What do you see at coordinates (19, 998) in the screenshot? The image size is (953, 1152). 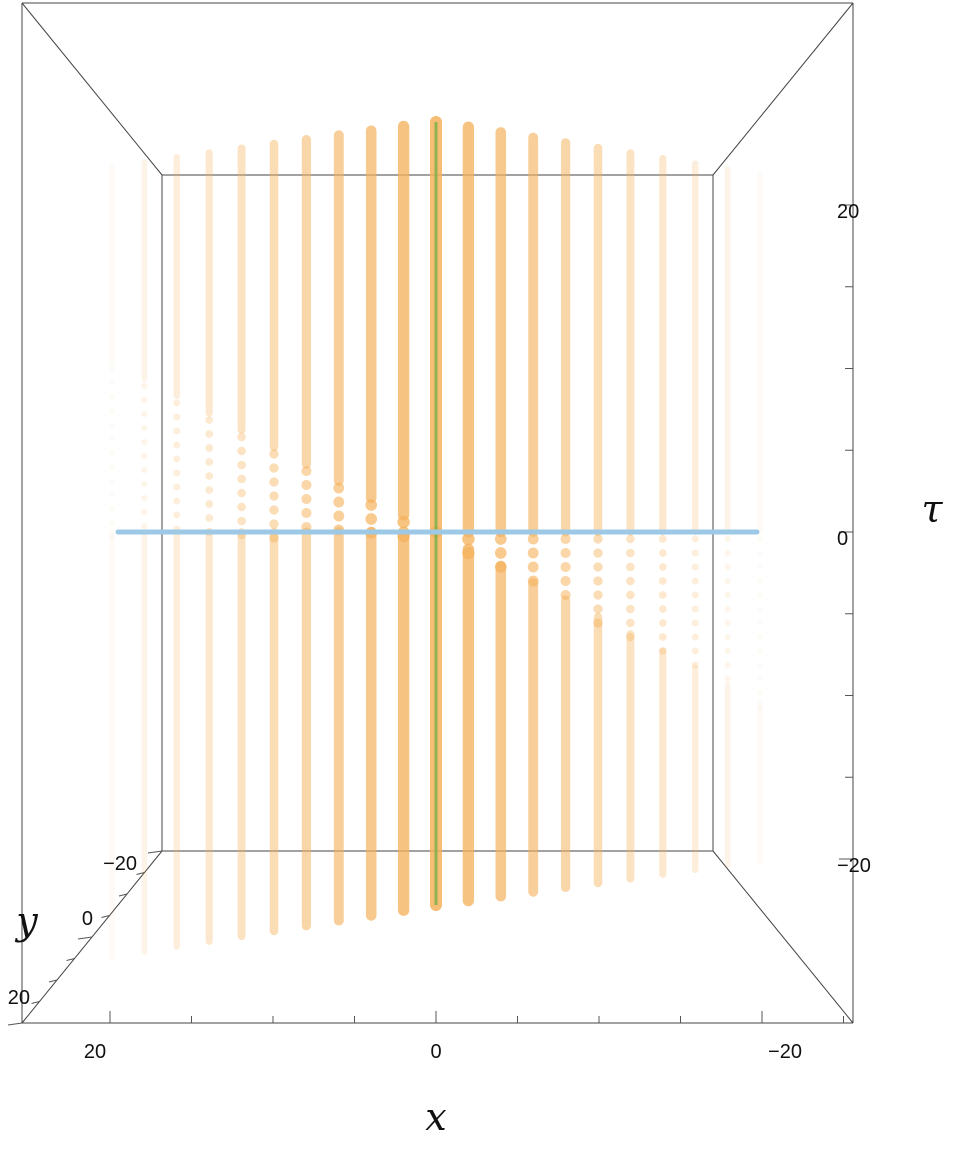 I see `y-tick-label: 20` at bounding box center [19, 998].